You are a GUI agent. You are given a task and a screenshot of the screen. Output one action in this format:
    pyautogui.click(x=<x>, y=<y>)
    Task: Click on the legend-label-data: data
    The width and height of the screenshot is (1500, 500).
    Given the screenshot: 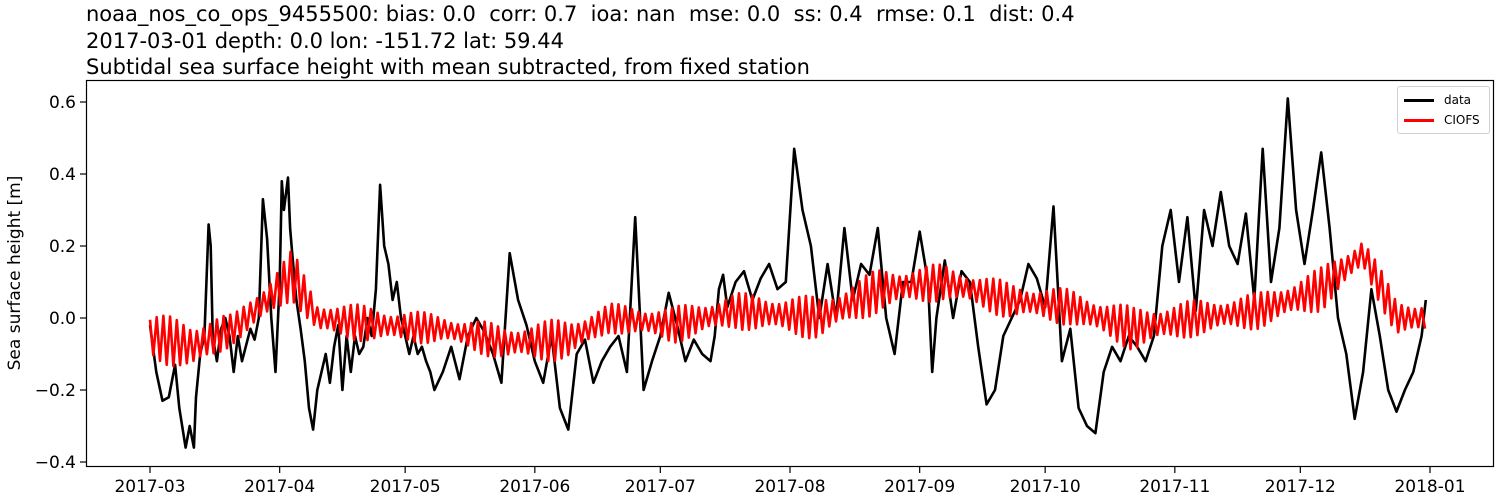 What is the action you would take?
    pyautogui.click(x=1458, y=100)
    